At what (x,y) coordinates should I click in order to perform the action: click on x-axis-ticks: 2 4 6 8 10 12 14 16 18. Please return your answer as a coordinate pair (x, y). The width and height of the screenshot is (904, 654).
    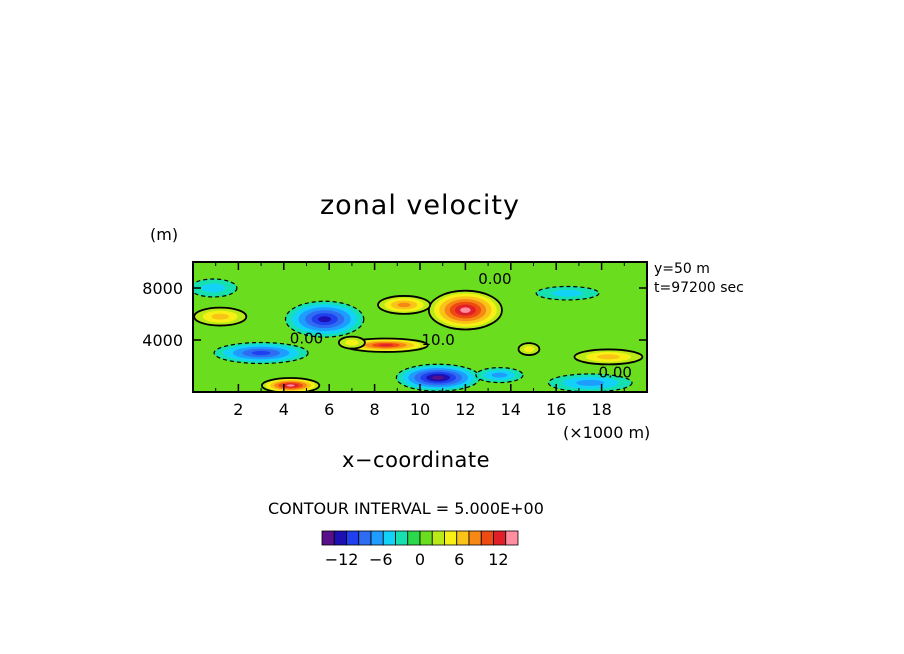
    Looking at the image, I should click on (420, 340).